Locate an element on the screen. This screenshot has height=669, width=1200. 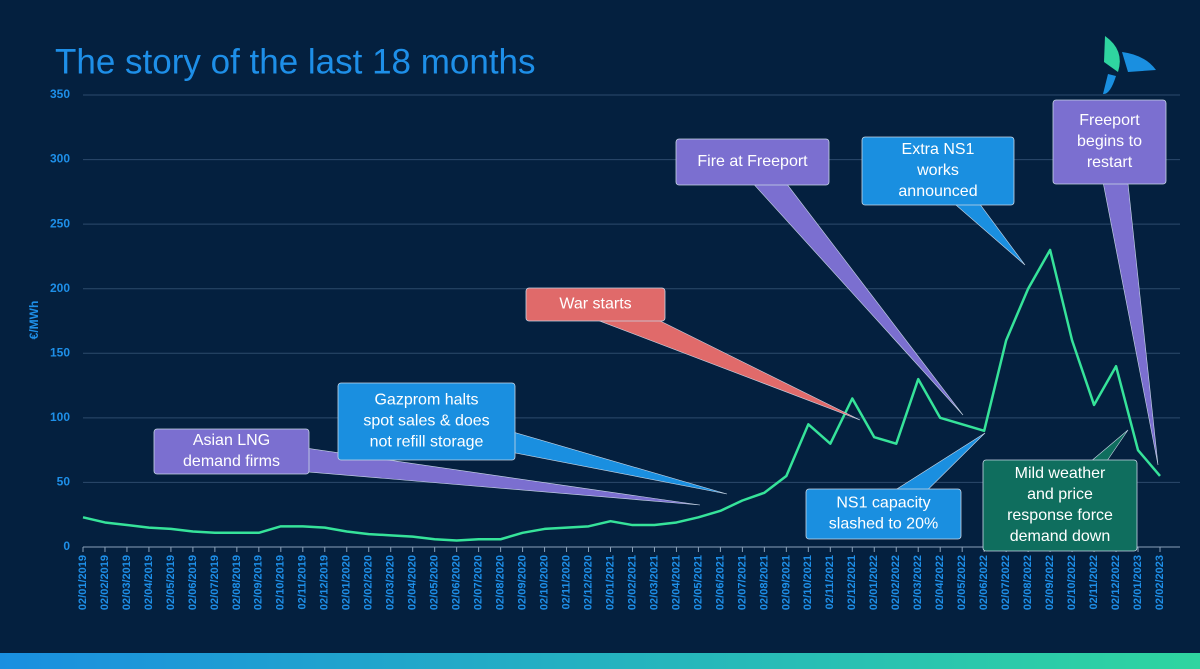
x-tick-label: 02/11/2021 is located at coordinates (830, 582).